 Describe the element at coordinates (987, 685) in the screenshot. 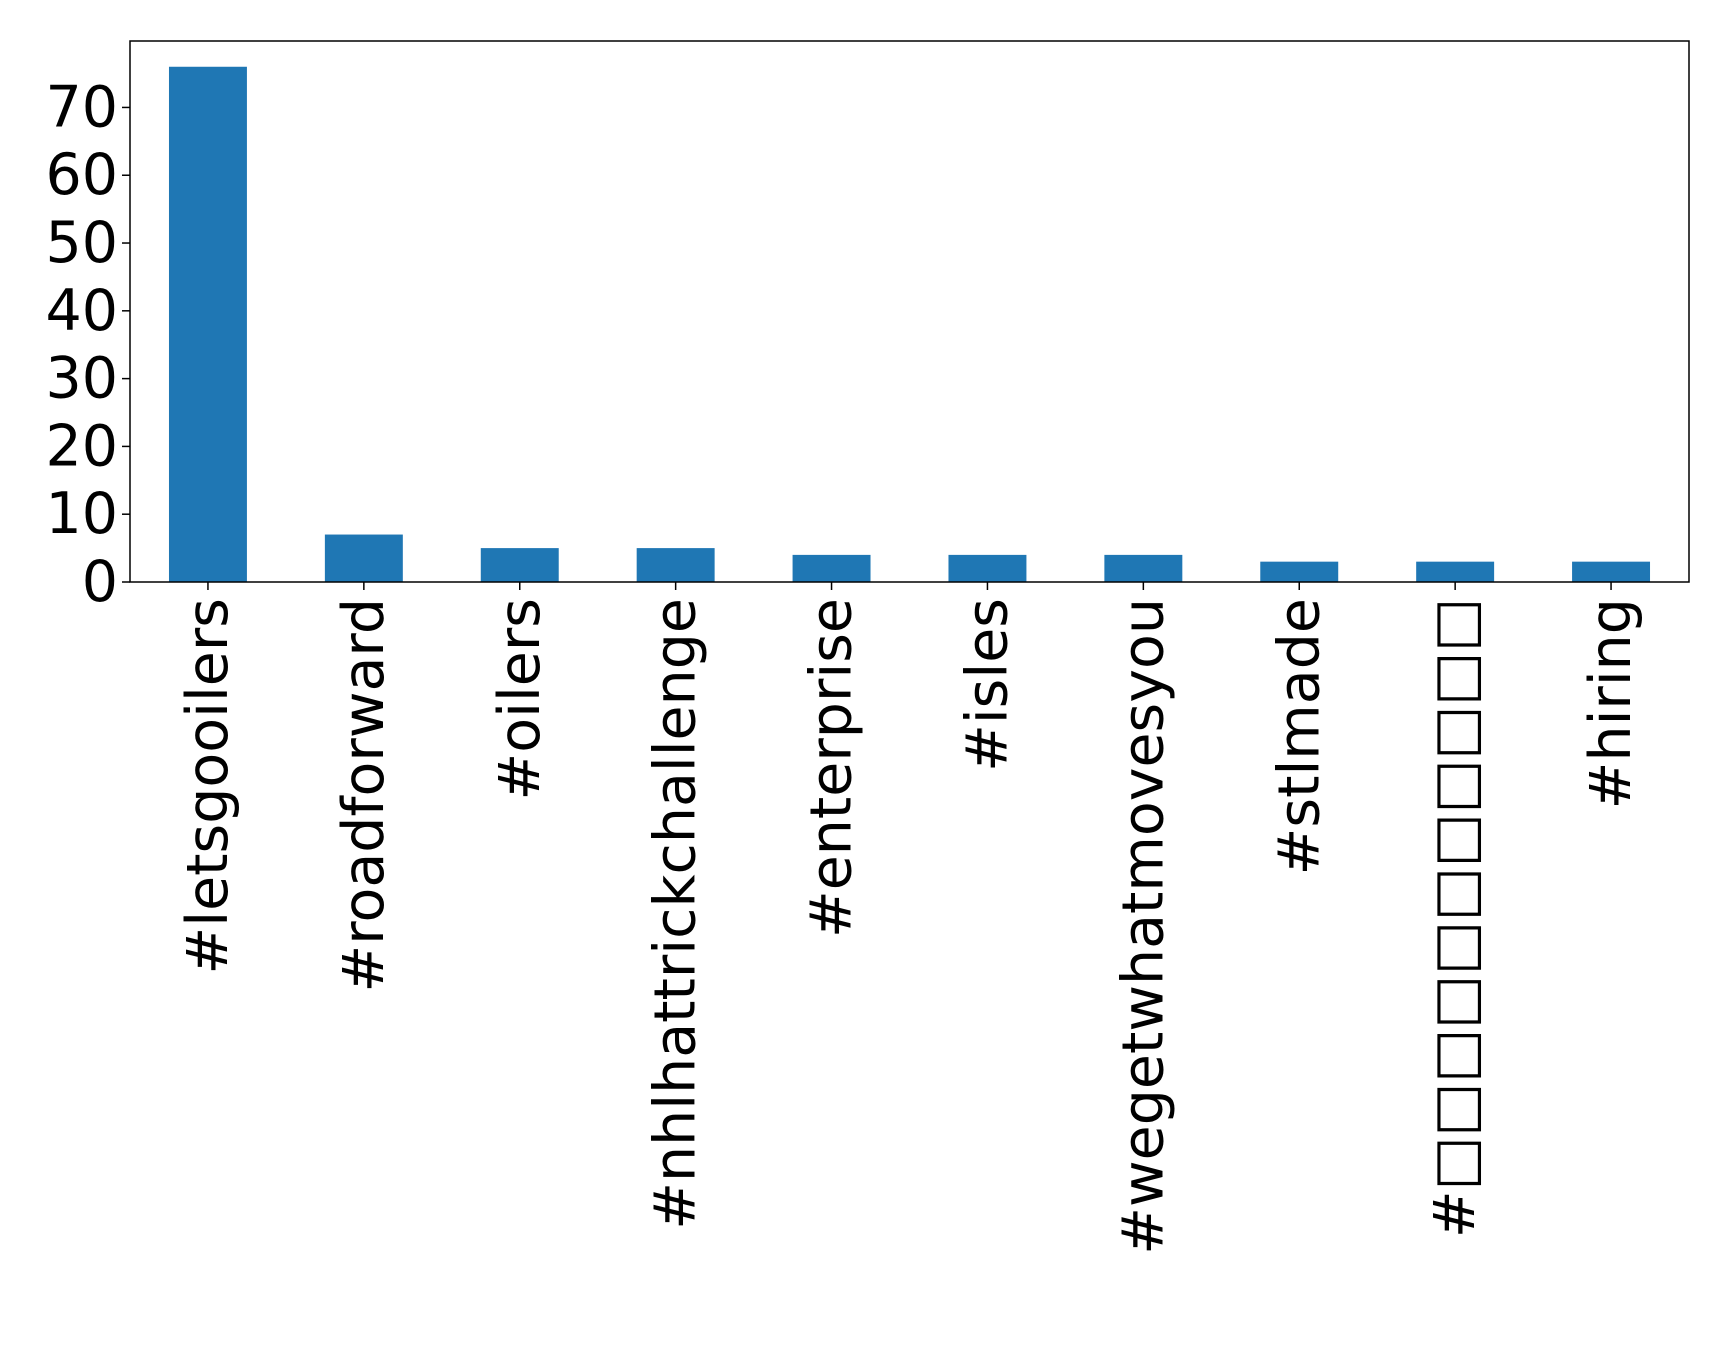

I see `x-category-label: #isles` at that location.